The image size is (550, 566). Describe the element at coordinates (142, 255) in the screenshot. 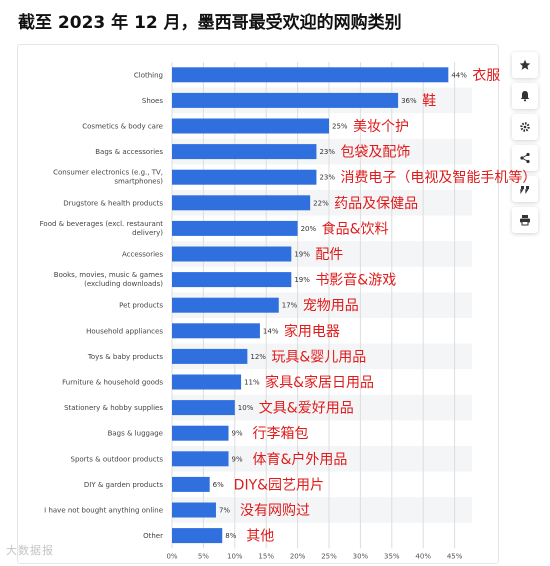

I see `category-label: Accessories` at that location.